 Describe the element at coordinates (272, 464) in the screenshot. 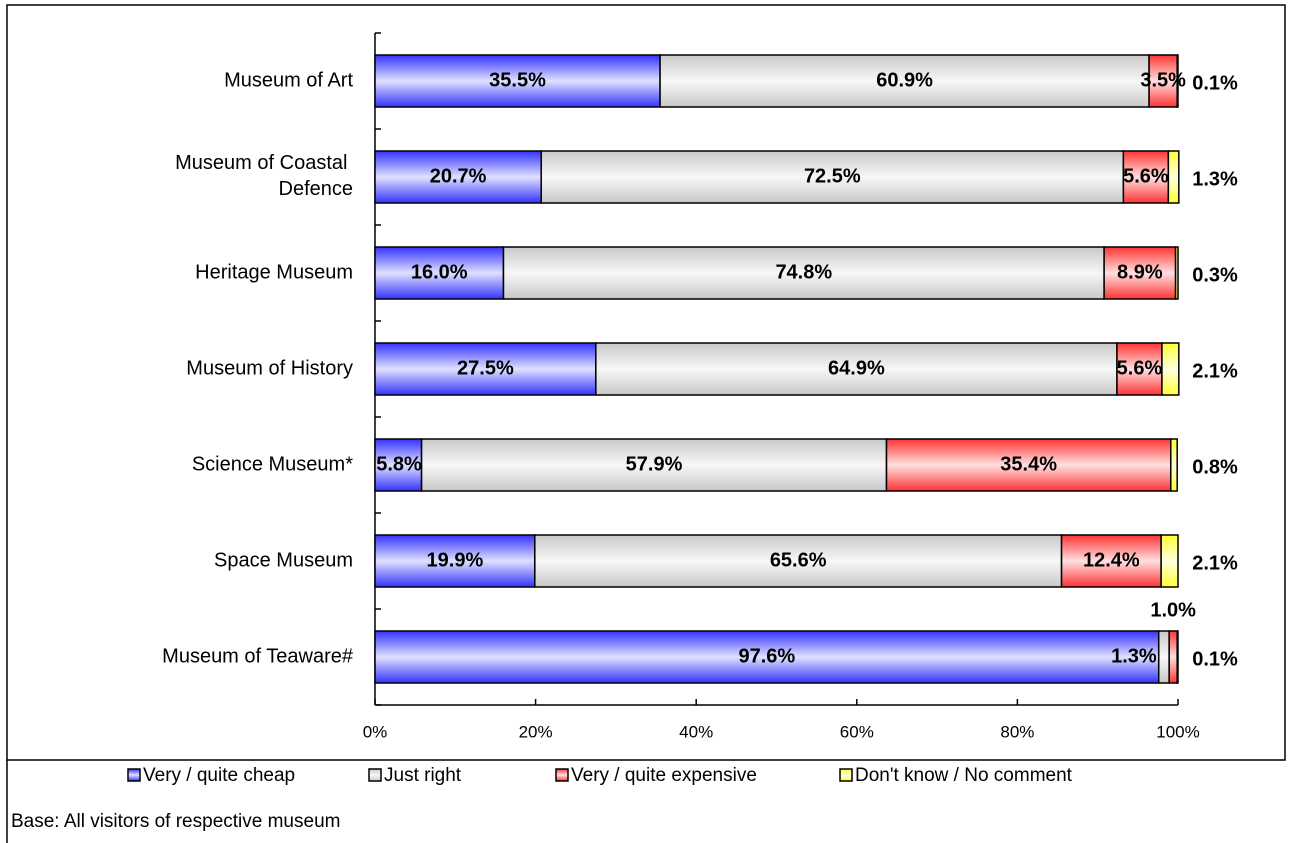

I see `category-label: Science Museum*` at that location.